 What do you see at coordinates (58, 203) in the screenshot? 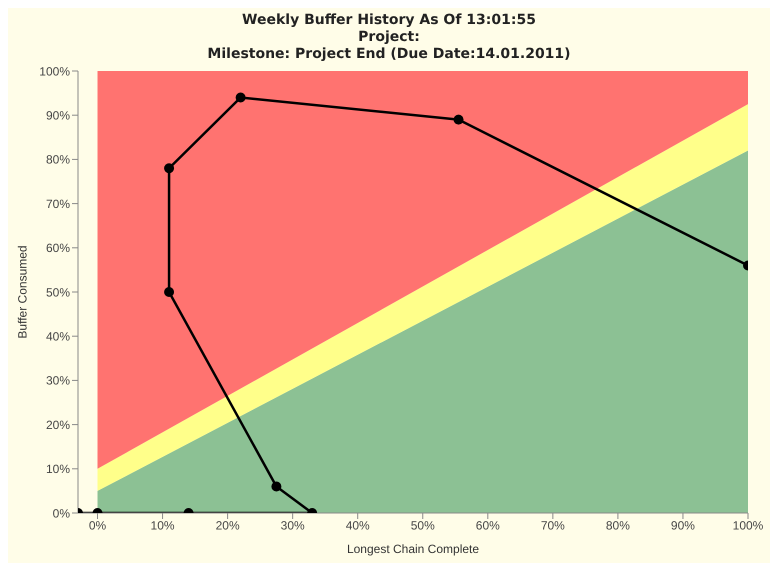
I see `y-tick-label: 70%` at bounding box center [58, 203].